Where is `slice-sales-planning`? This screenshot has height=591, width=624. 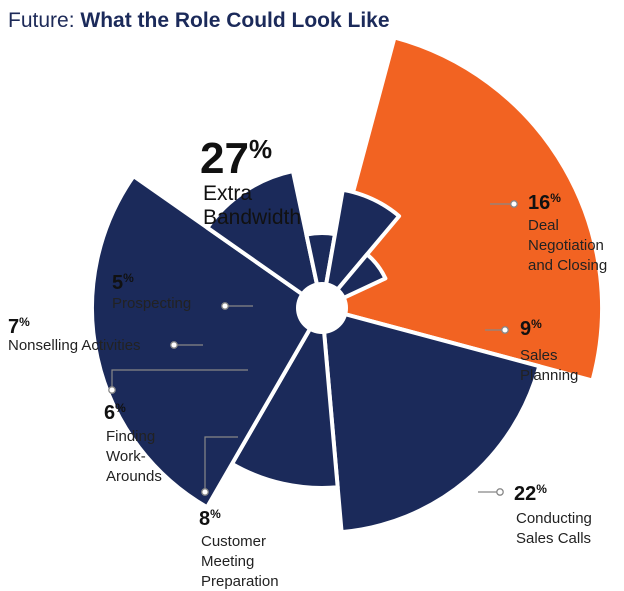 slice-sales-planning is located at coordinates (285, 398).